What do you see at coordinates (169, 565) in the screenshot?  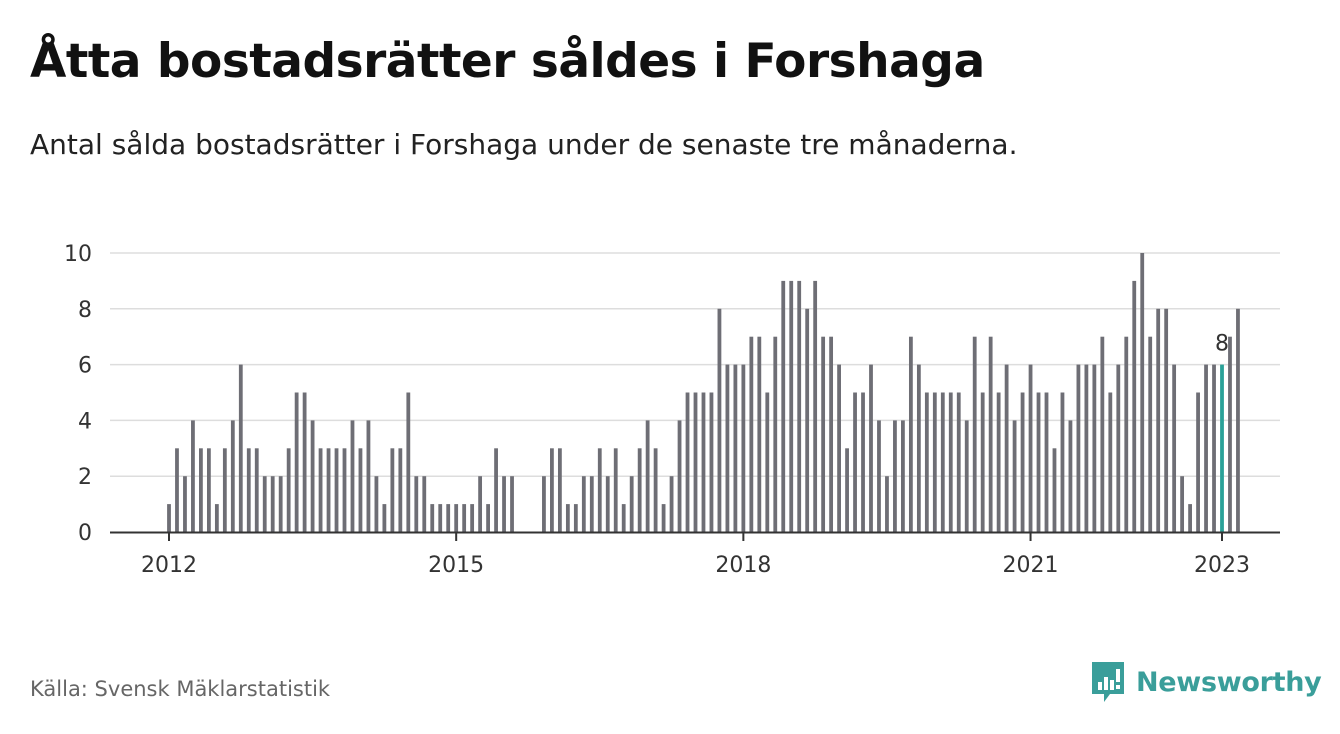 I see `x-tick-label: 2012` at bounding box center [169, 565].